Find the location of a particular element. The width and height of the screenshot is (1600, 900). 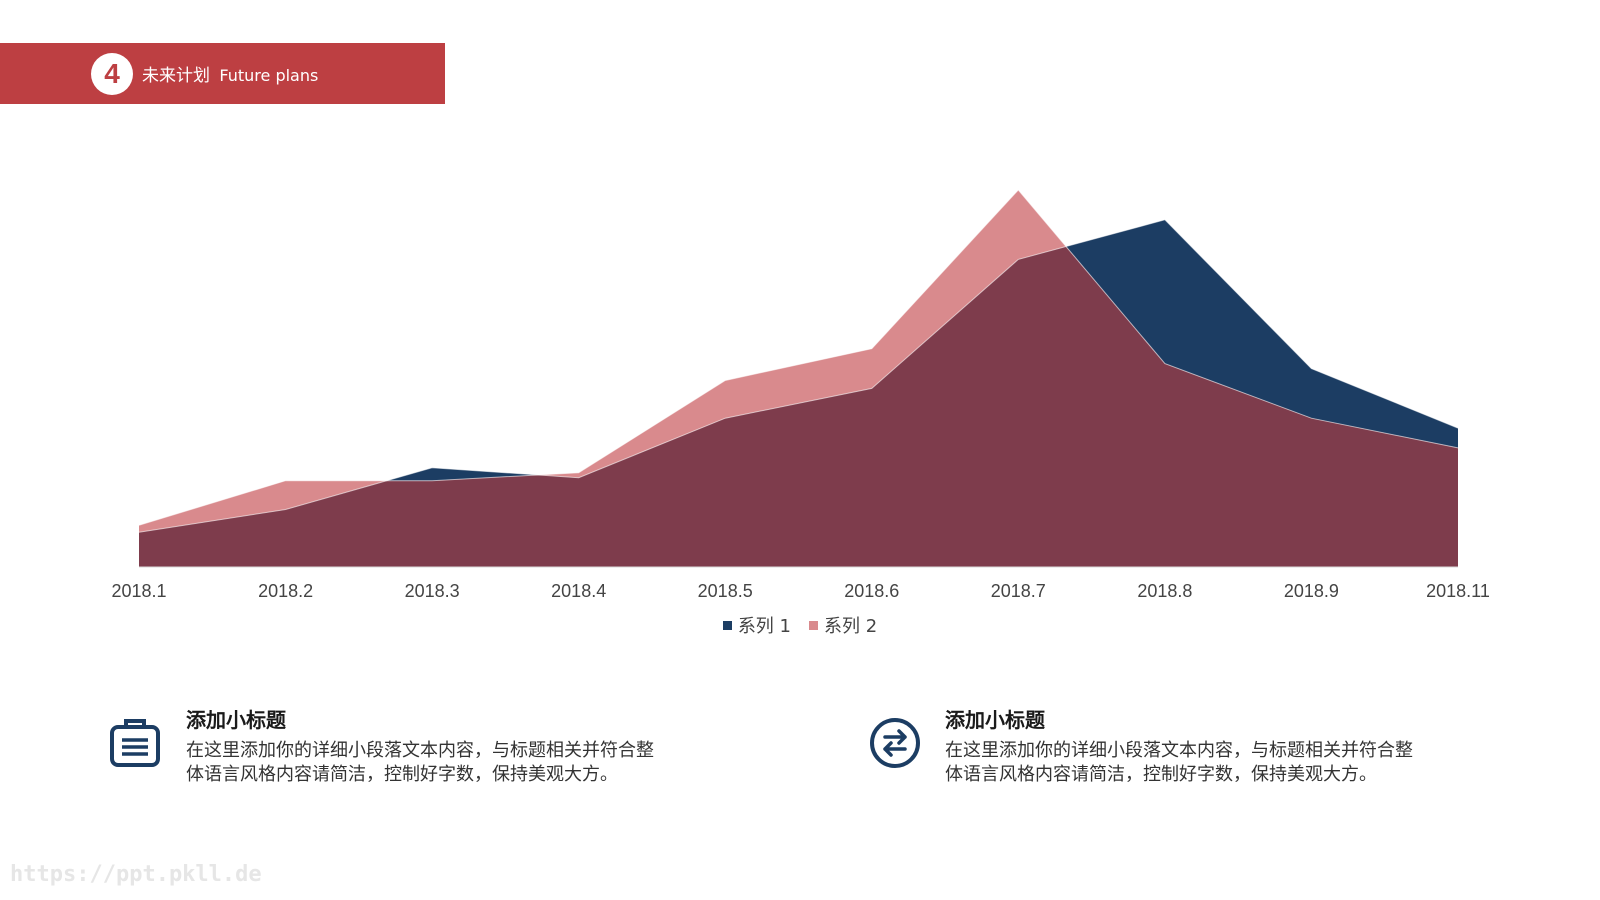

x-tick-label: 2018.1 is located at coordinates (138, 591).